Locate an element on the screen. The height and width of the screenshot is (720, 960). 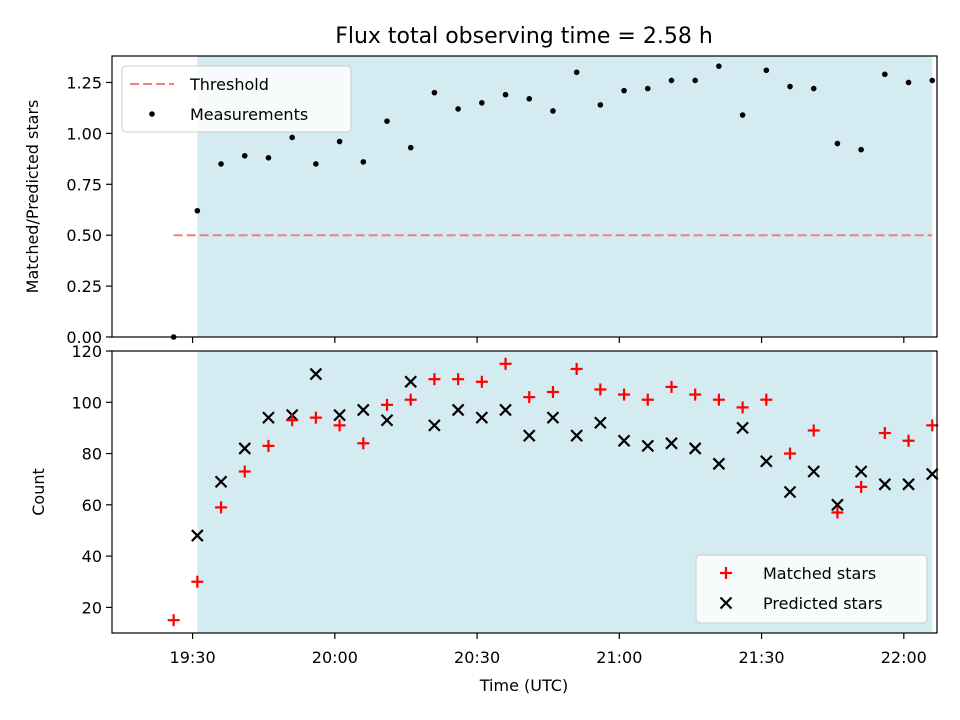
ratio-y-axis-label: Matched/Predicted stars is located at coordinates (32, 197).